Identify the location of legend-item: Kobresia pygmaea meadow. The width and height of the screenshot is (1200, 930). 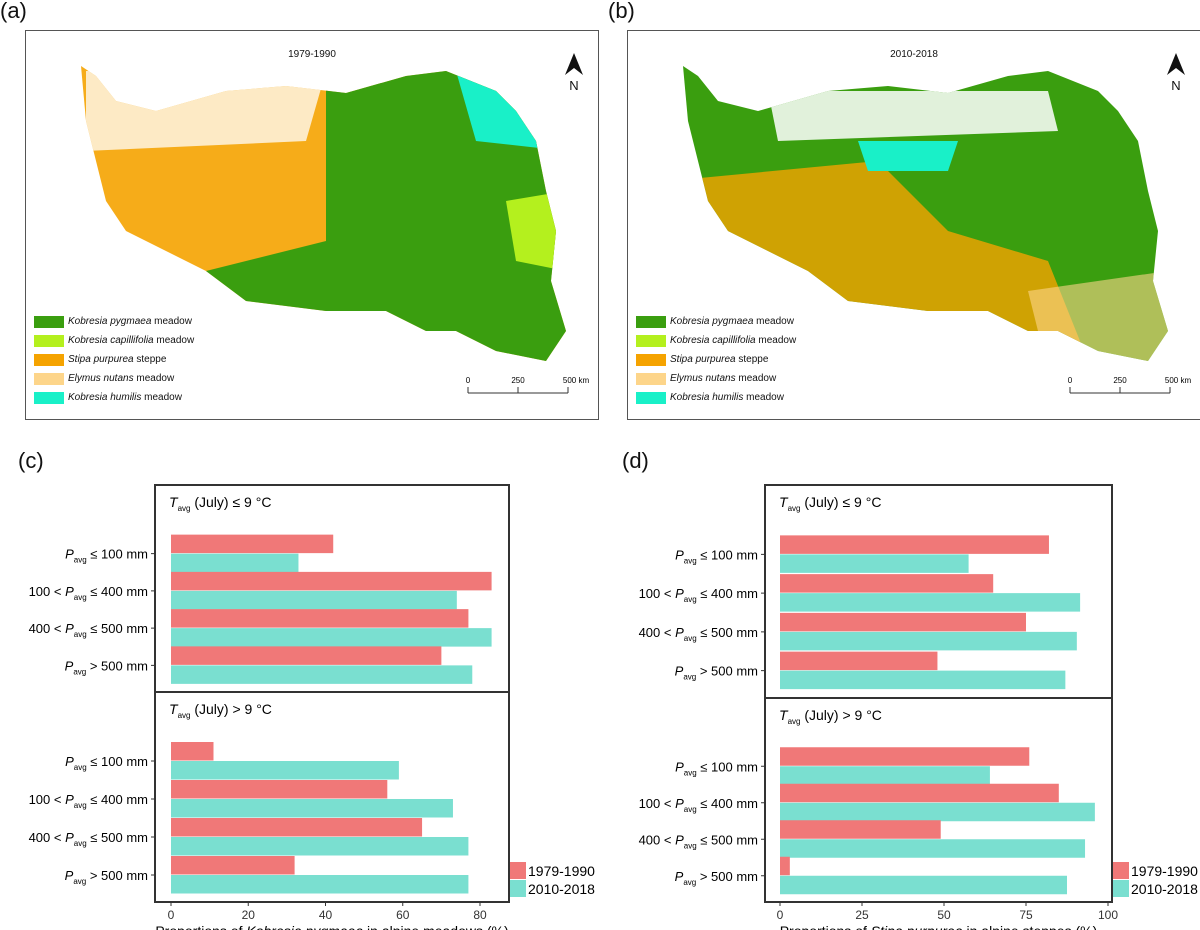
(114, 321).